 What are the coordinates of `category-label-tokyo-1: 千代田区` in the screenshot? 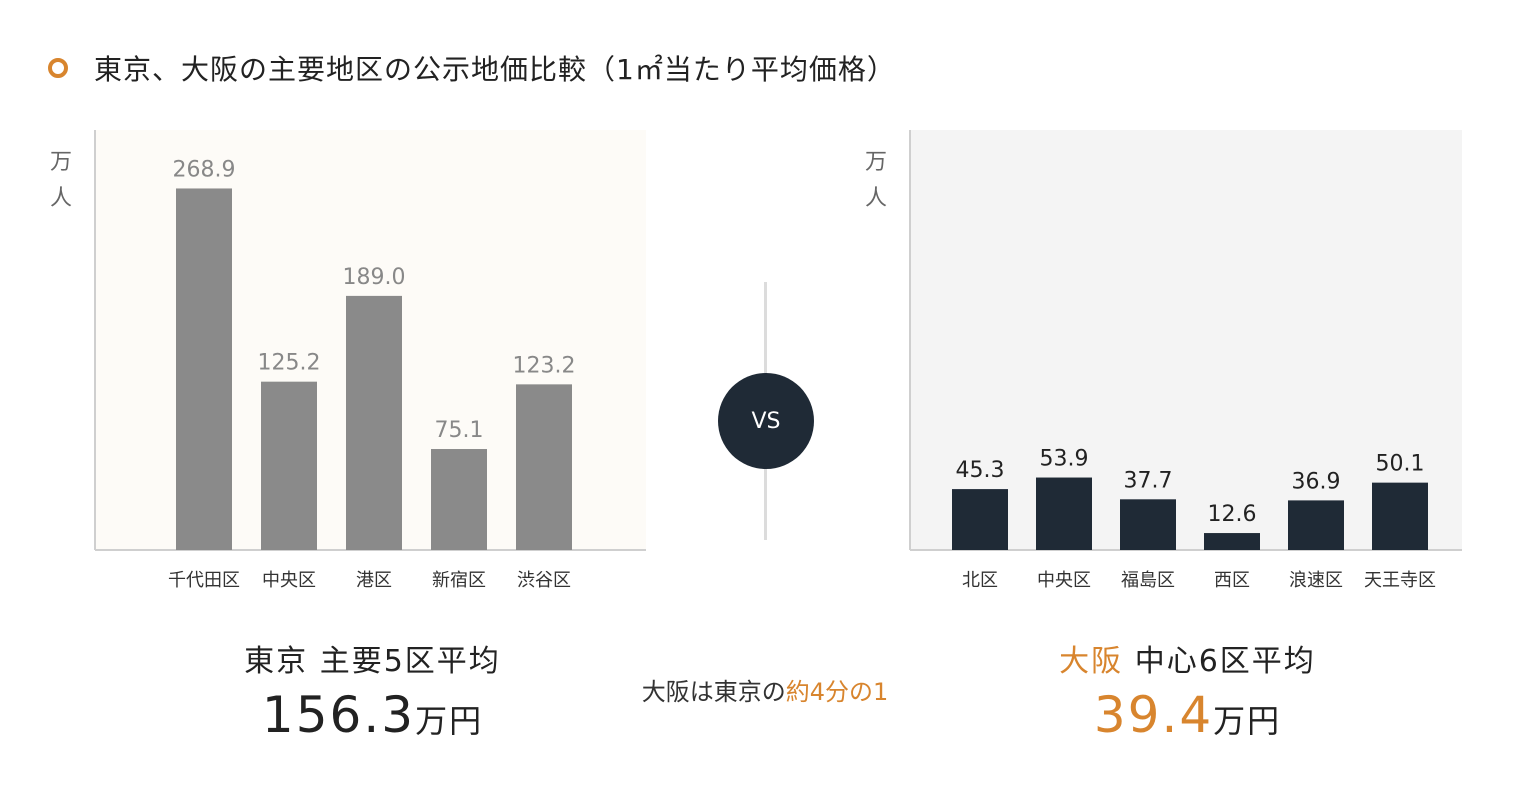 It's located at (204, 580).